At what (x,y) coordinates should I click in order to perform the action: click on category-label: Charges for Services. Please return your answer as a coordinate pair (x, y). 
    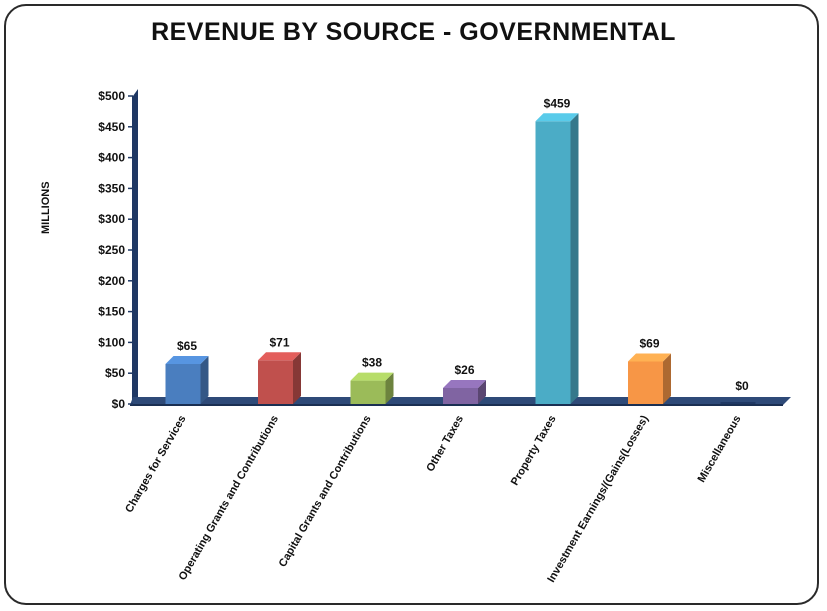
    Looking at the image, I should click on (155, 464).